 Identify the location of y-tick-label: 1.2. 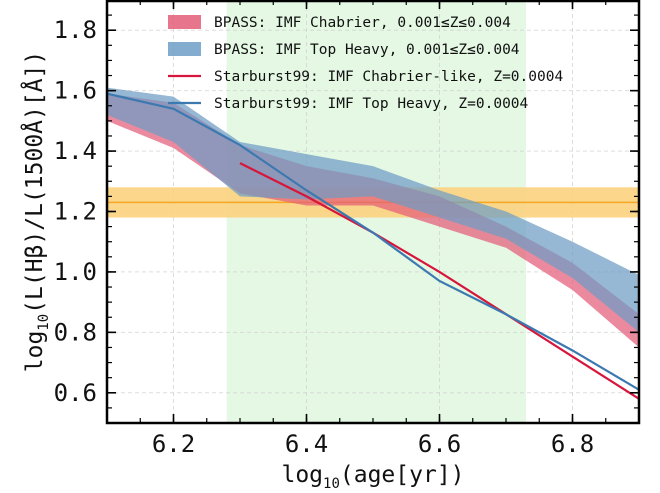
(75, 212).